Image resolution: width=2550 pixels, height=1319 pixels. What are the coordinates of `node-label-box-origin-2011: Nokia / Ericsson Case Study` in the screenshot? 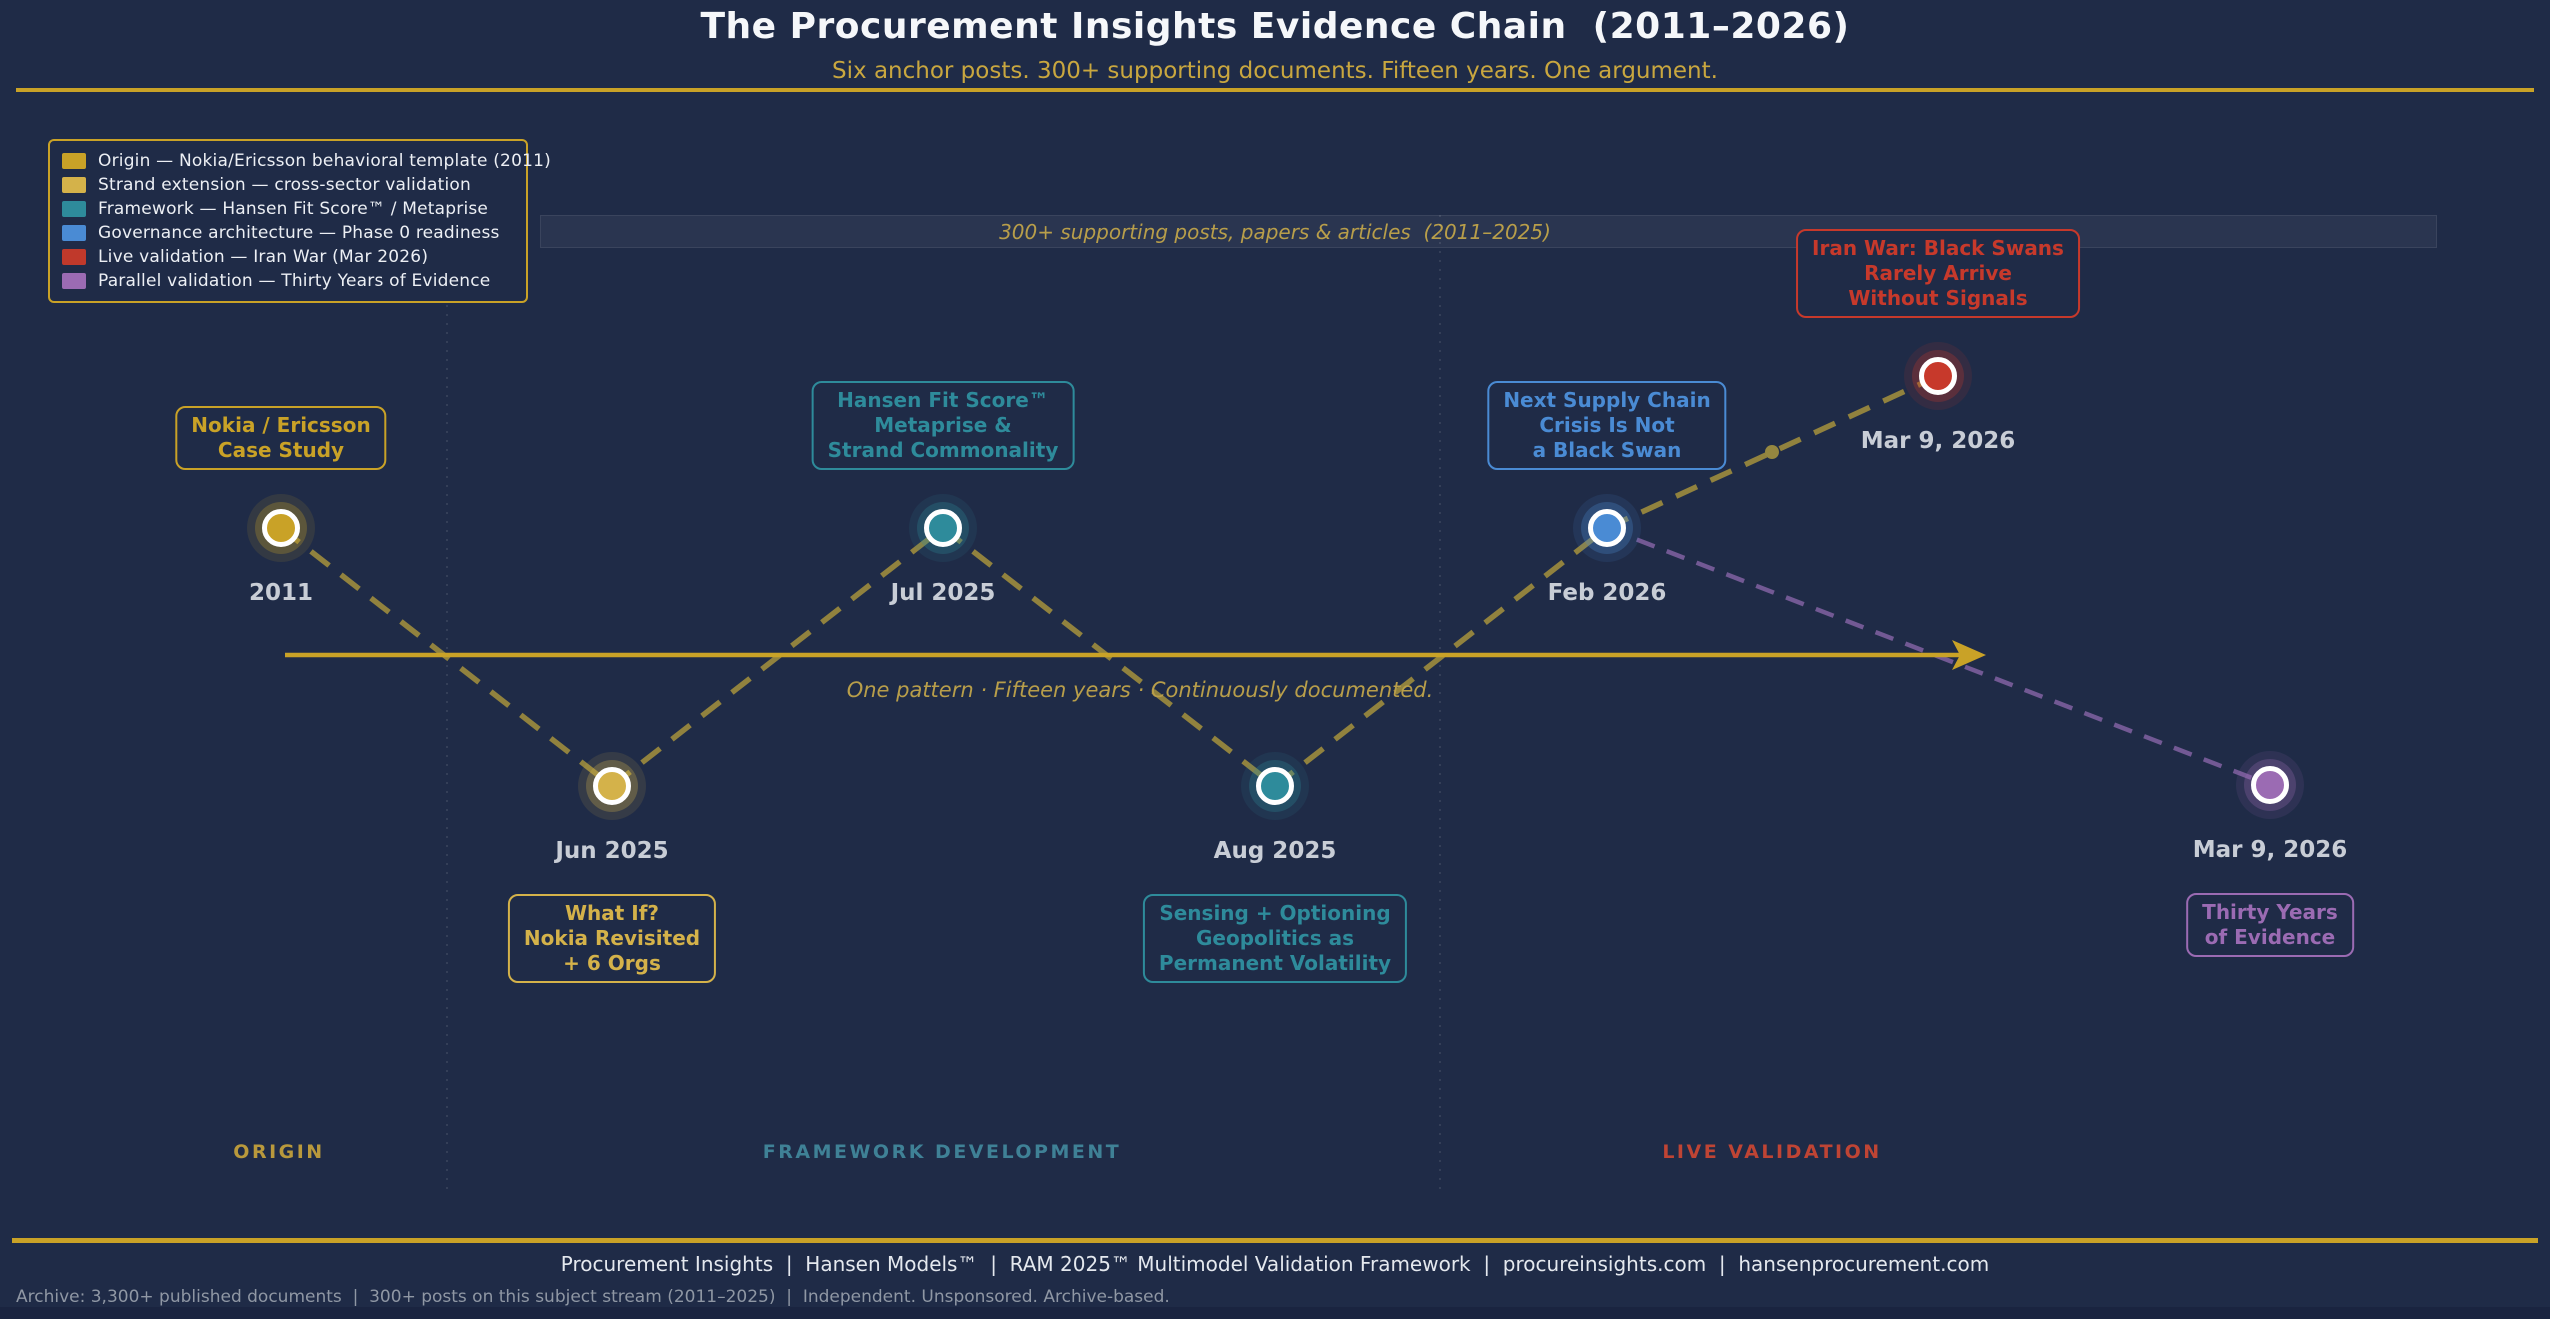 It's located at (281, 438).